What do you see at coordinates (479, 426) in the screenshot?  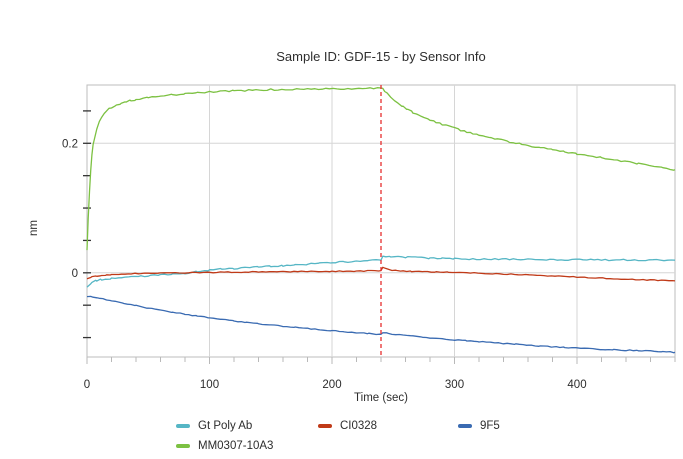 I see `legend-item-9f5: 9F5` at bounding box center [479, 426].